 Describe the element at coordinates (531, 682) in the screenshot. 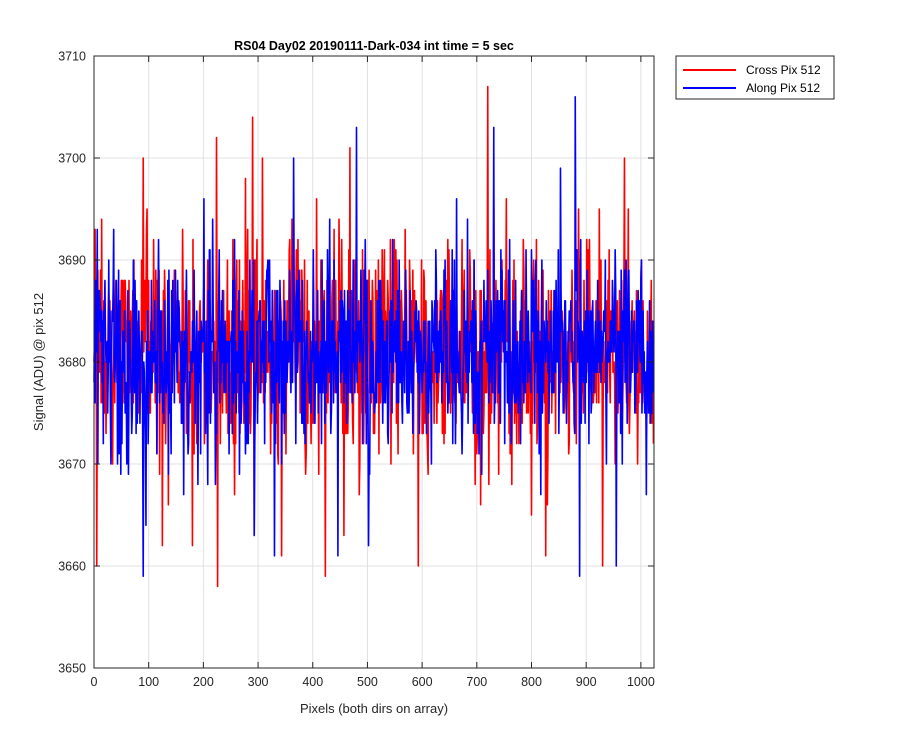

I see `x-tick-label: 800` at that location.